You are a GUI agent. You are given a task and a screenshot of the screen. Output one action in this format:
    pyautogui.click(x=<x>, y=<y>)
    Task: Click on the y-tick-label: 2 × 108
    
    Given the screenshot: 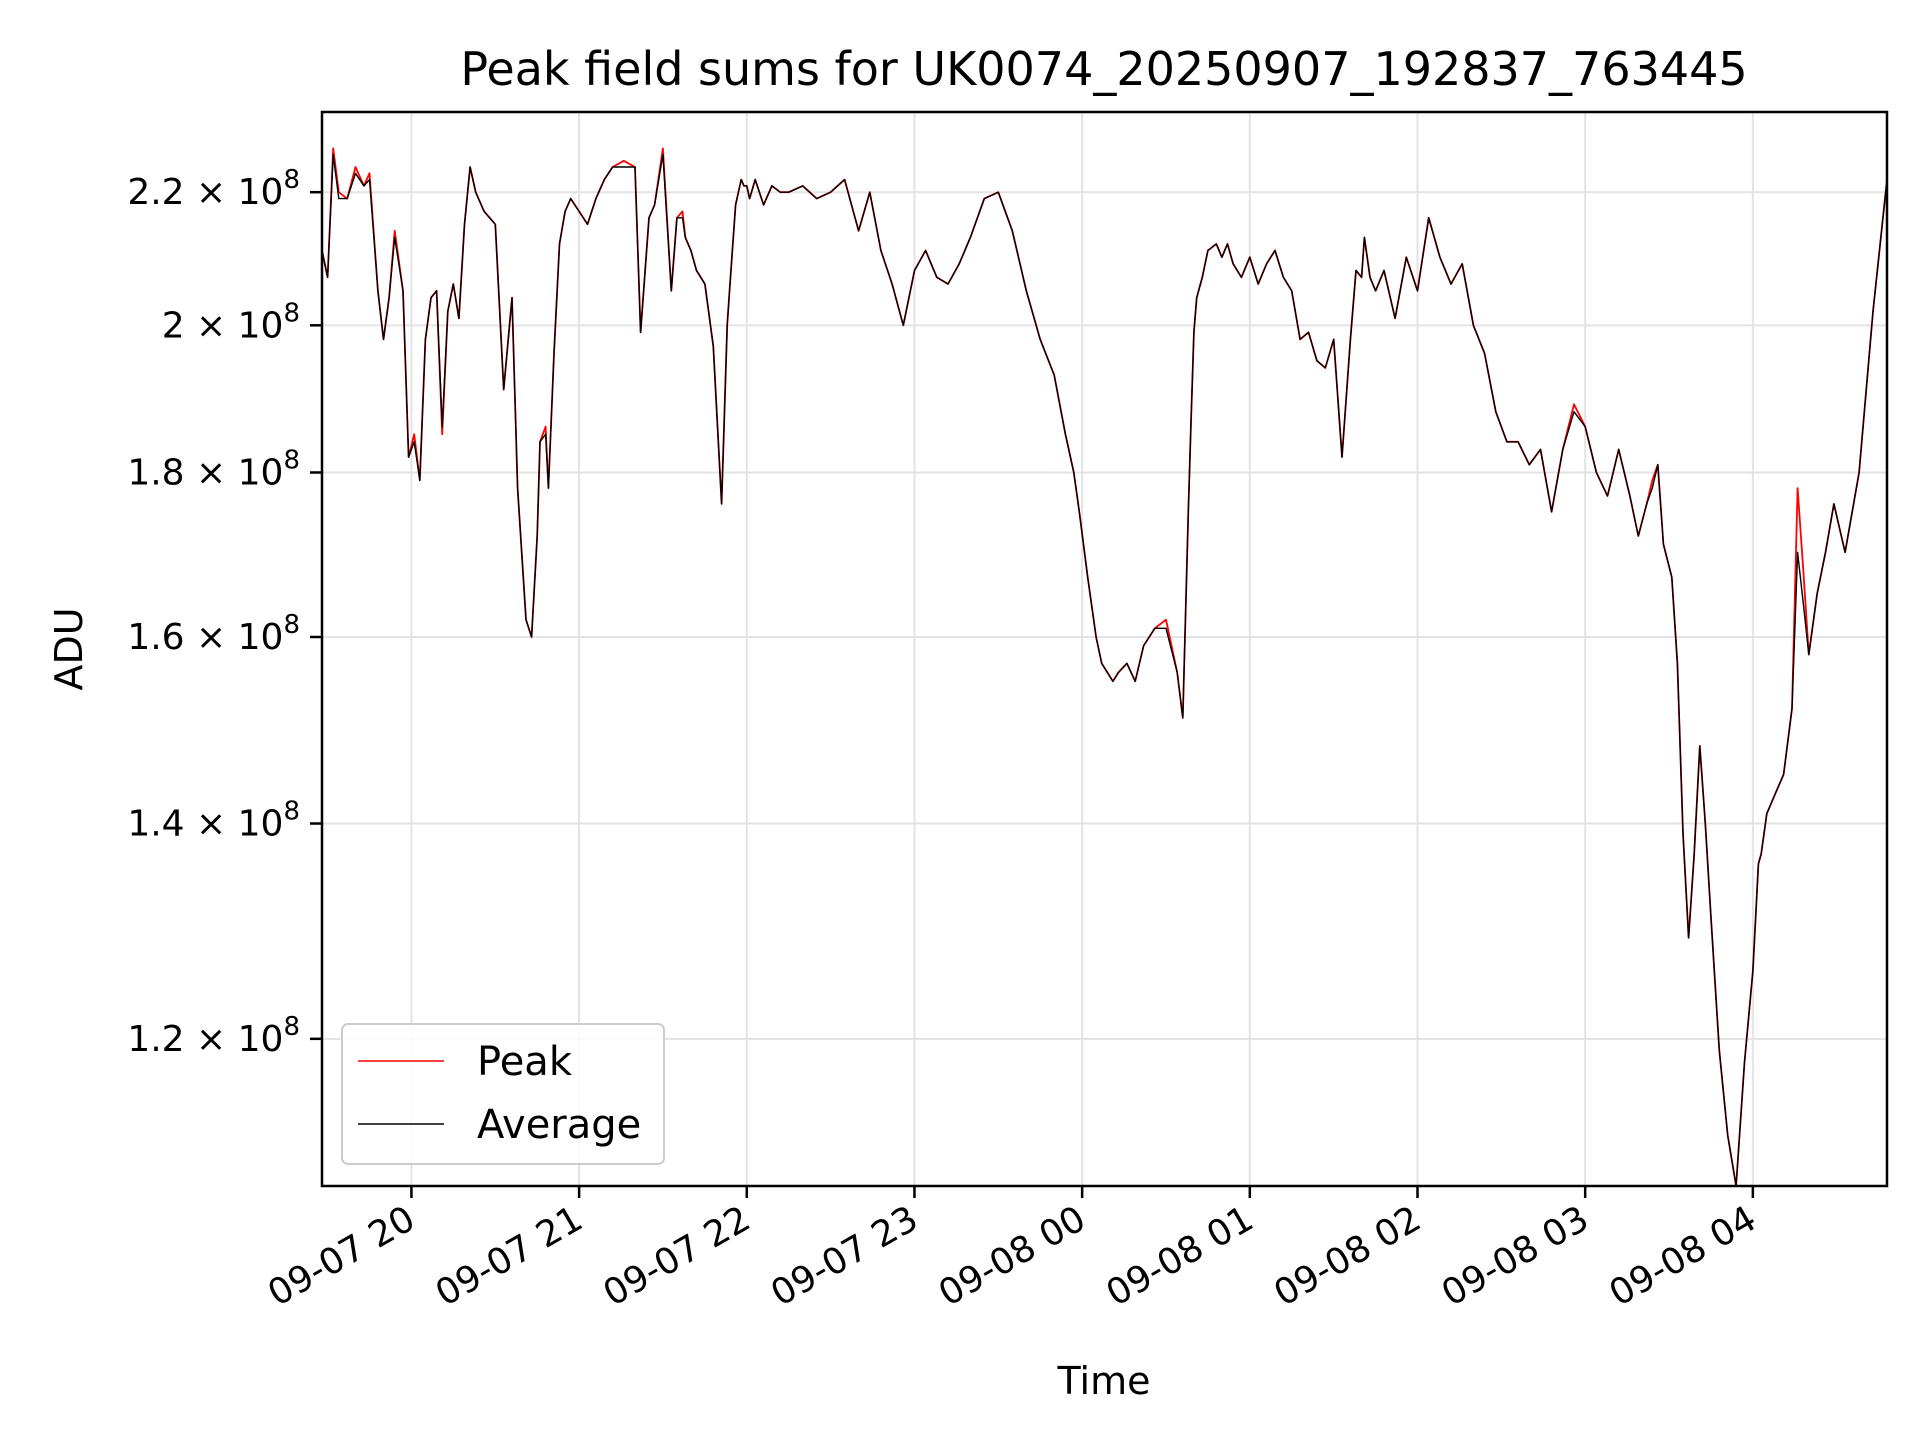 What is the action you would take?
    pyautogui.click(x=231, y=322)
    